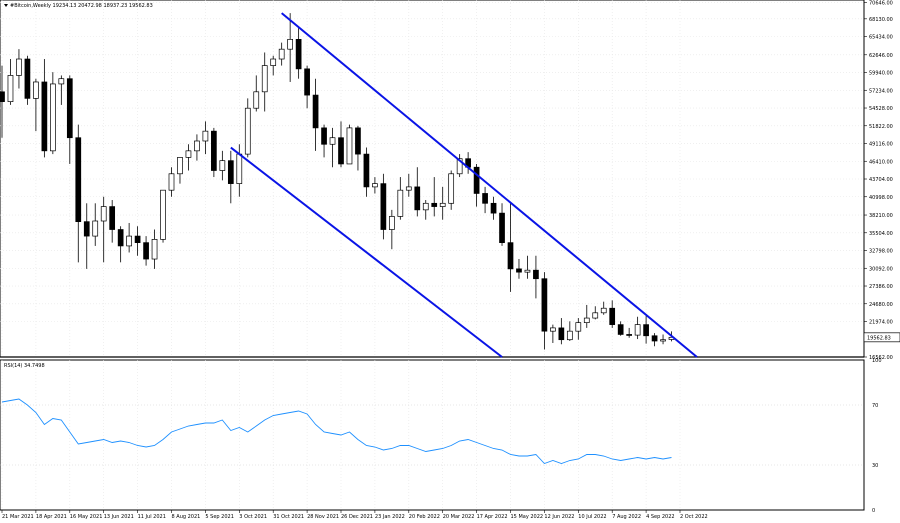  Describe the element at coordinates (626, 517) in the screenshot. I see `x-tick-label: 7 Aug 2022` at that location.